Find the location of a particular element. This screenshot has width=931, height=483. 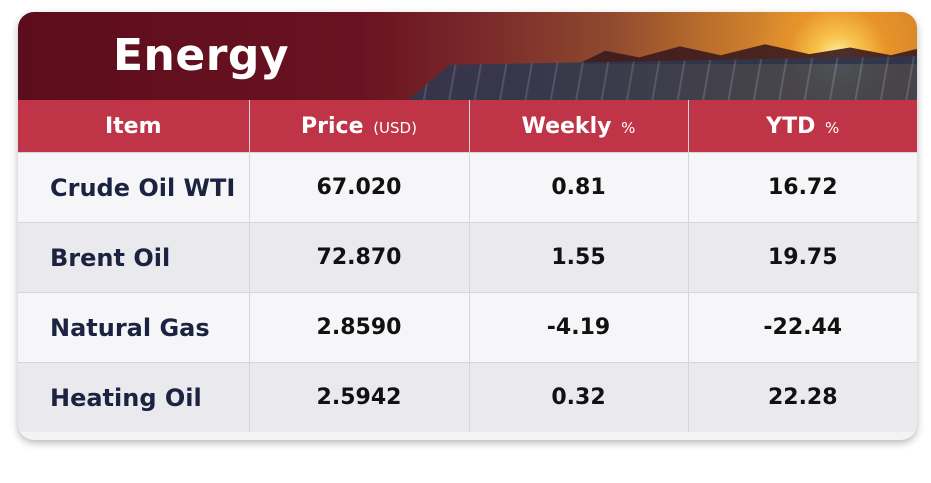

ytd-cell: 19.75 is located at coordinates (802, 257).